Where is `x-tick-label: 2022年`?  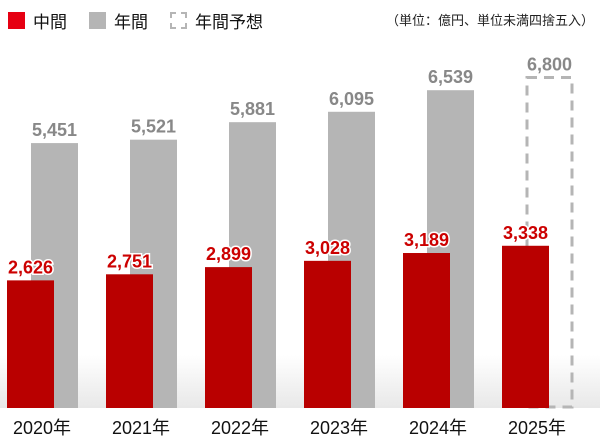 x-tick-label: 2022年 is located at coordinates (240, 428).